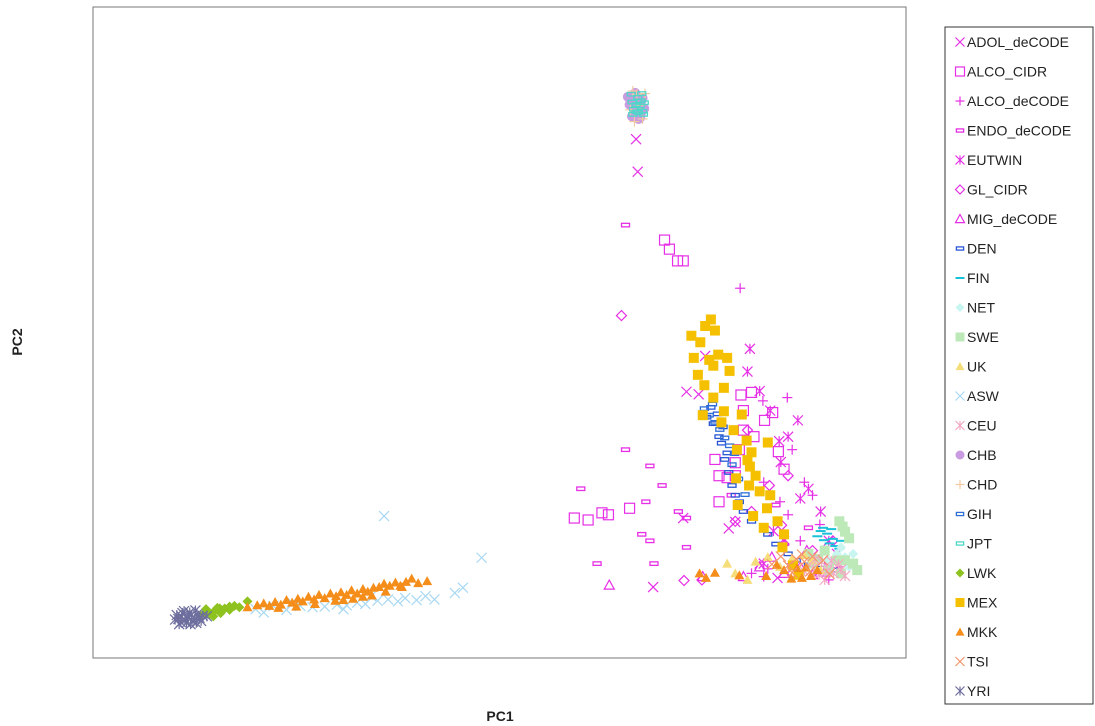 The image size is (1095, 726). I want to click on legend-item: TSI, so click(972, 662).